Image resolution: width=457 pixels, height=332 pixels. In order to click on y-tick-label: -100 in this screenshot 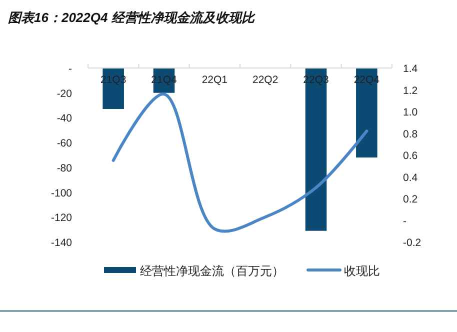, I will do `click(61, 193)`.